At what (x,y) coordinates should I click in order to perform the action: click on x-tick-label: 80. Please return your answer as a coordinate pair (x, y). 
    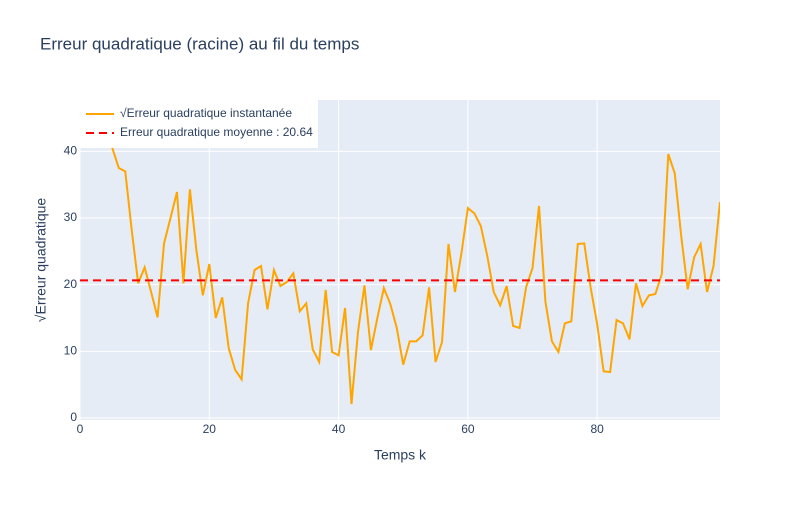
    Looking at the image, I should click on (597, 429).